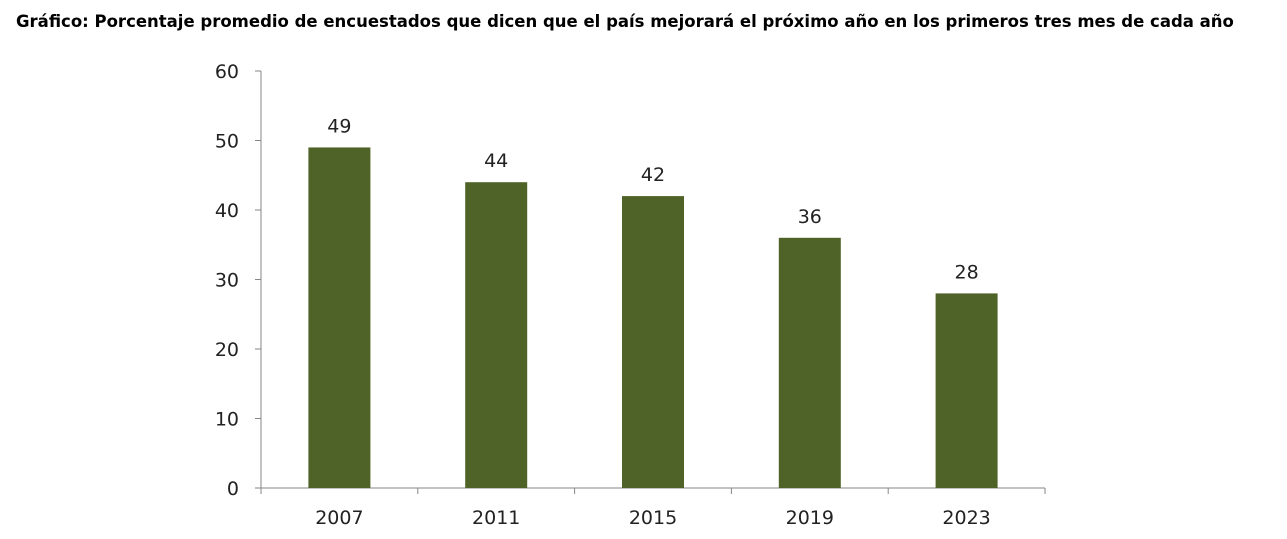 Image resolution: width=1287 pixels, height=539 pixels. I want to click on bar-2015, so click(653, 342).